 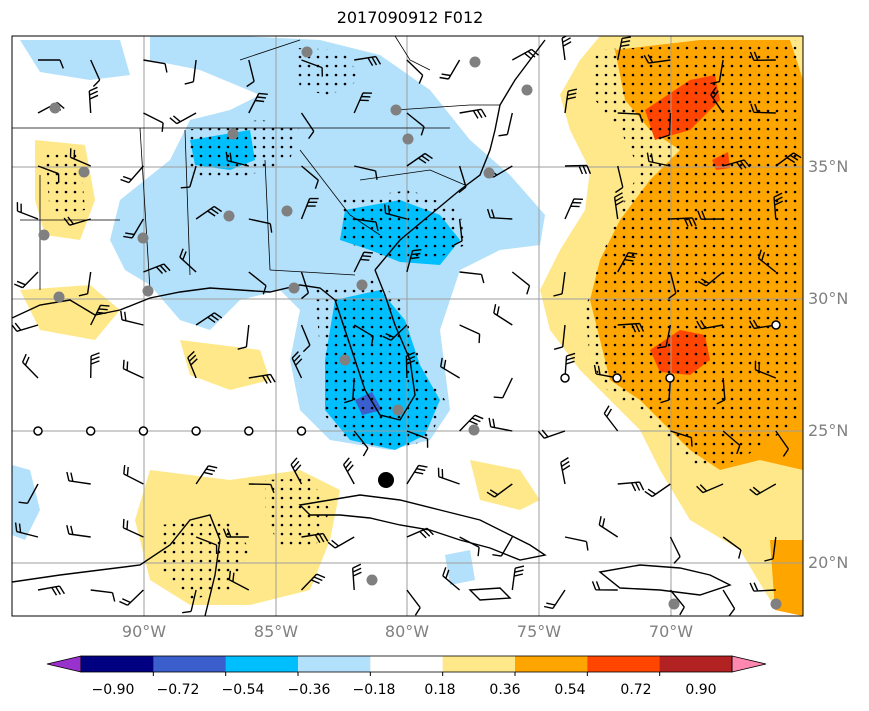 What do you see at coordinates (402, 226) in the screenshot?
I see `stipple-area-carolina` at bounding box center [402, 226].